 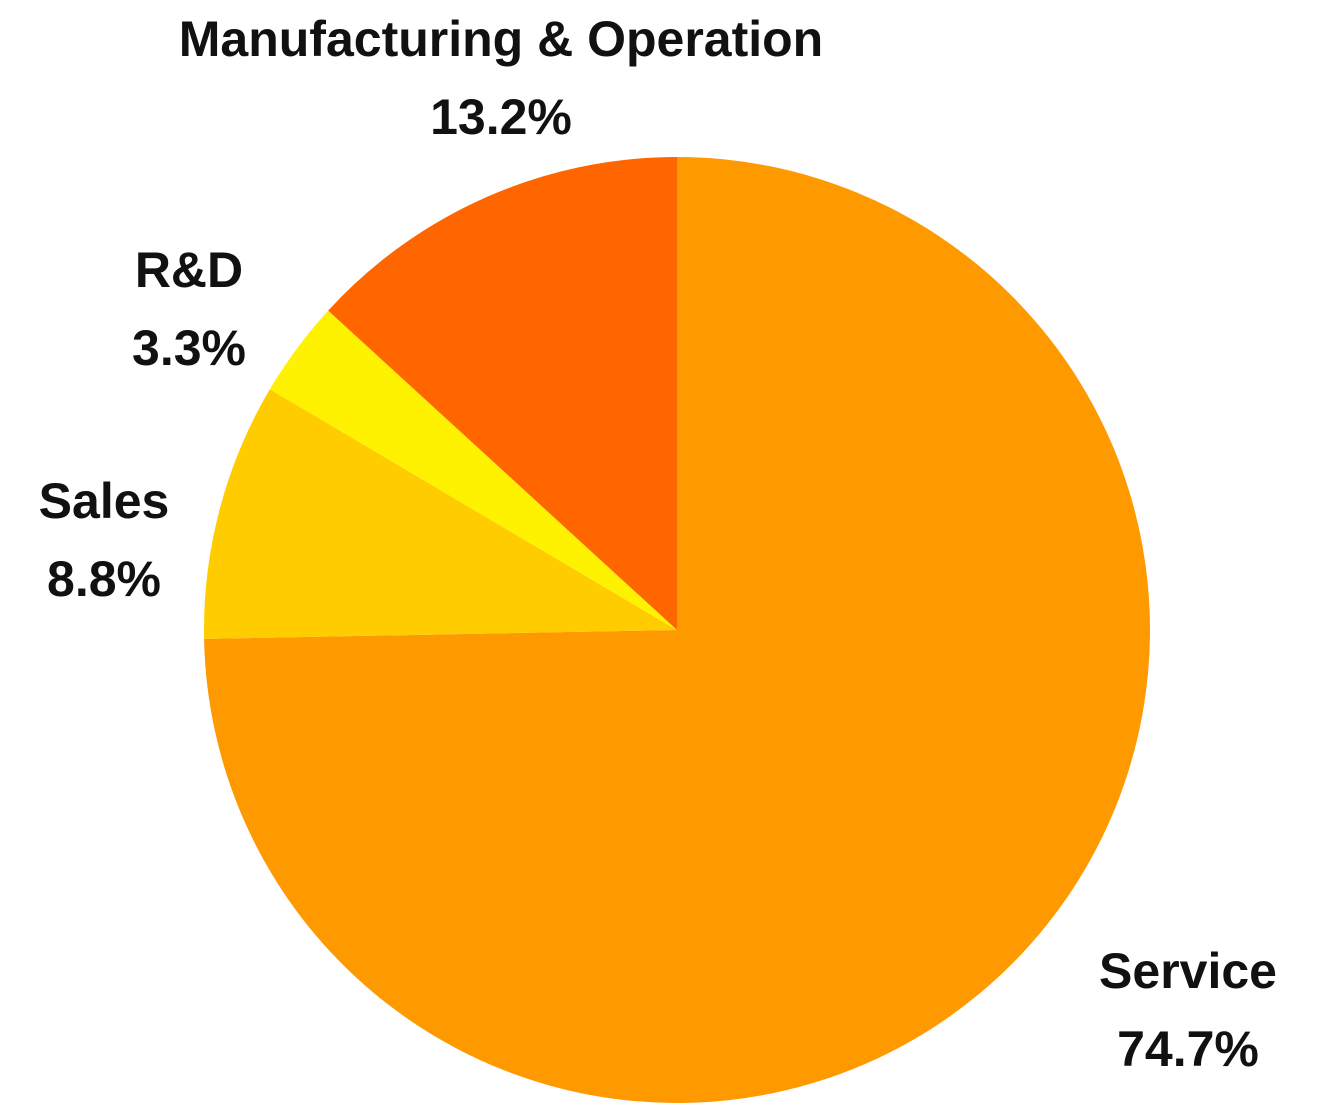 I want to click on slice-label-service-value: 74.7%, so click(x=1188, y=1049).